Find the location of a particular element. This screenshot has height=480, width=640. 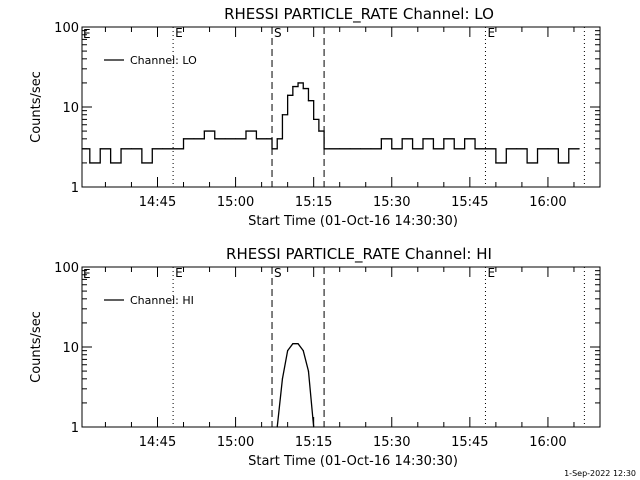

footer-timestamp: 1-Sep-2022 12:30 is located at coordinates (600, 473).